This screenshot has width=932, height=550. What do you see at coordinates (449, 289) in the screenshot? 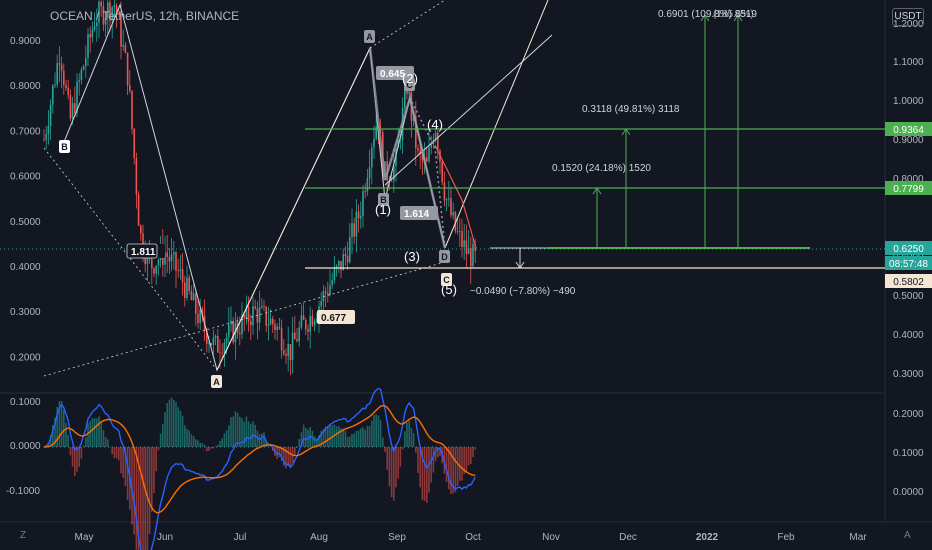
I see `wave-label: (5)` at bounding box center [449, 289].